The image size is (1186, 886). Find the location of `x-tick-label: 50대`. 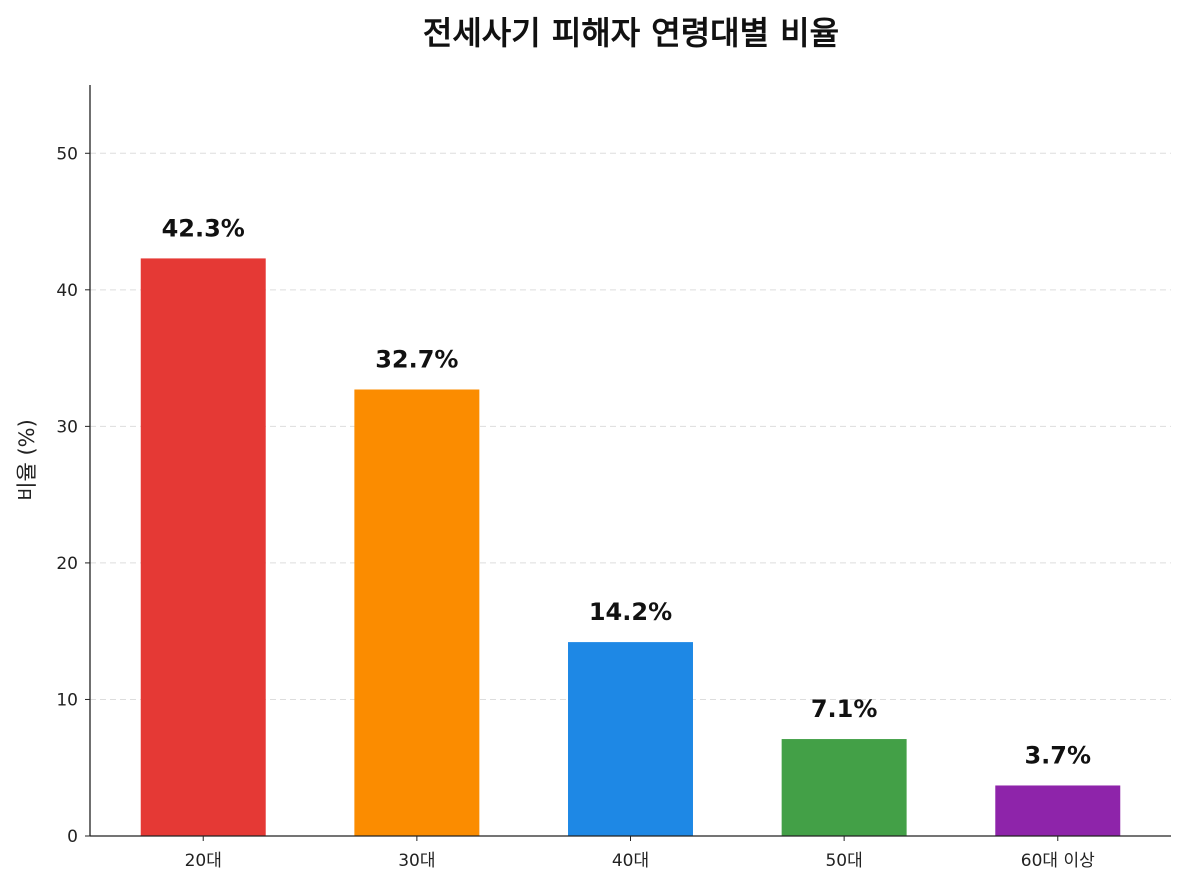

x-tick-label: 50대 is located at coordinates (843, 861).